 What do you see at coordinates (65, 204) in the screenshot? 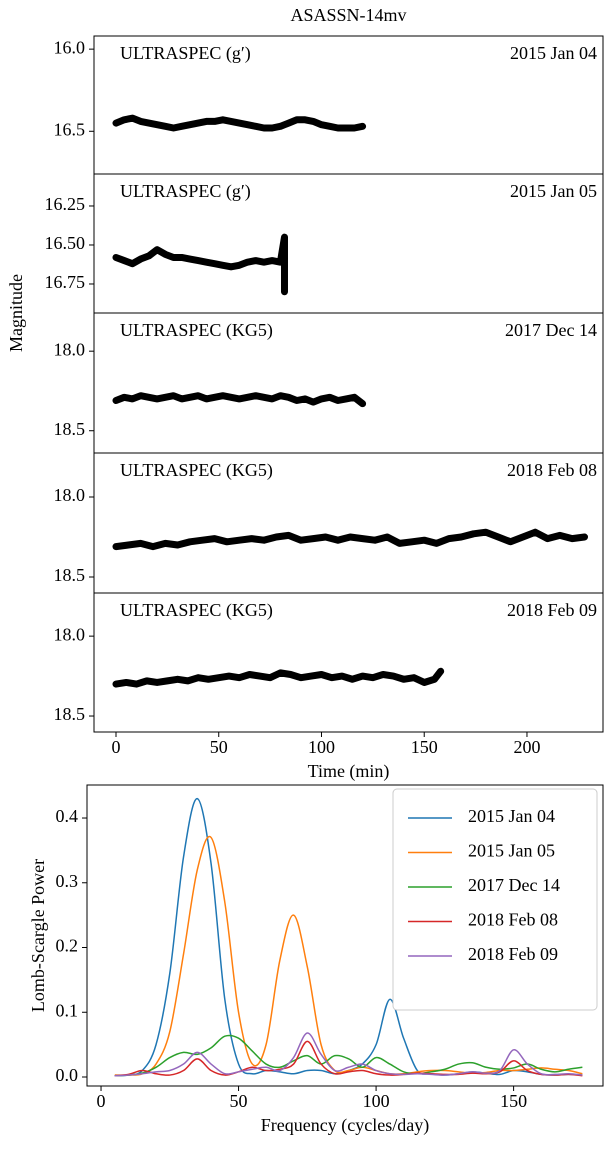
I see `y-tick-label: 16.25` at bounding box center [65, 204].